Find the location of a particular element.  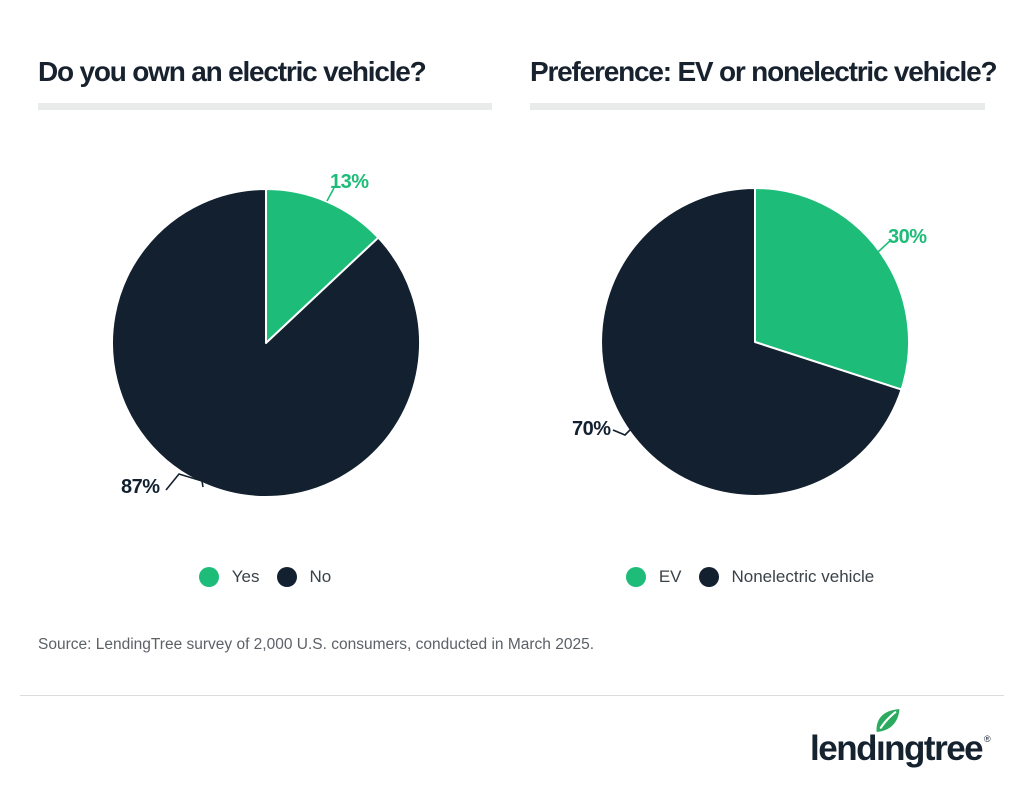

legend-right: EV Nonelectric vehicle is located at coordinates (750, 577).